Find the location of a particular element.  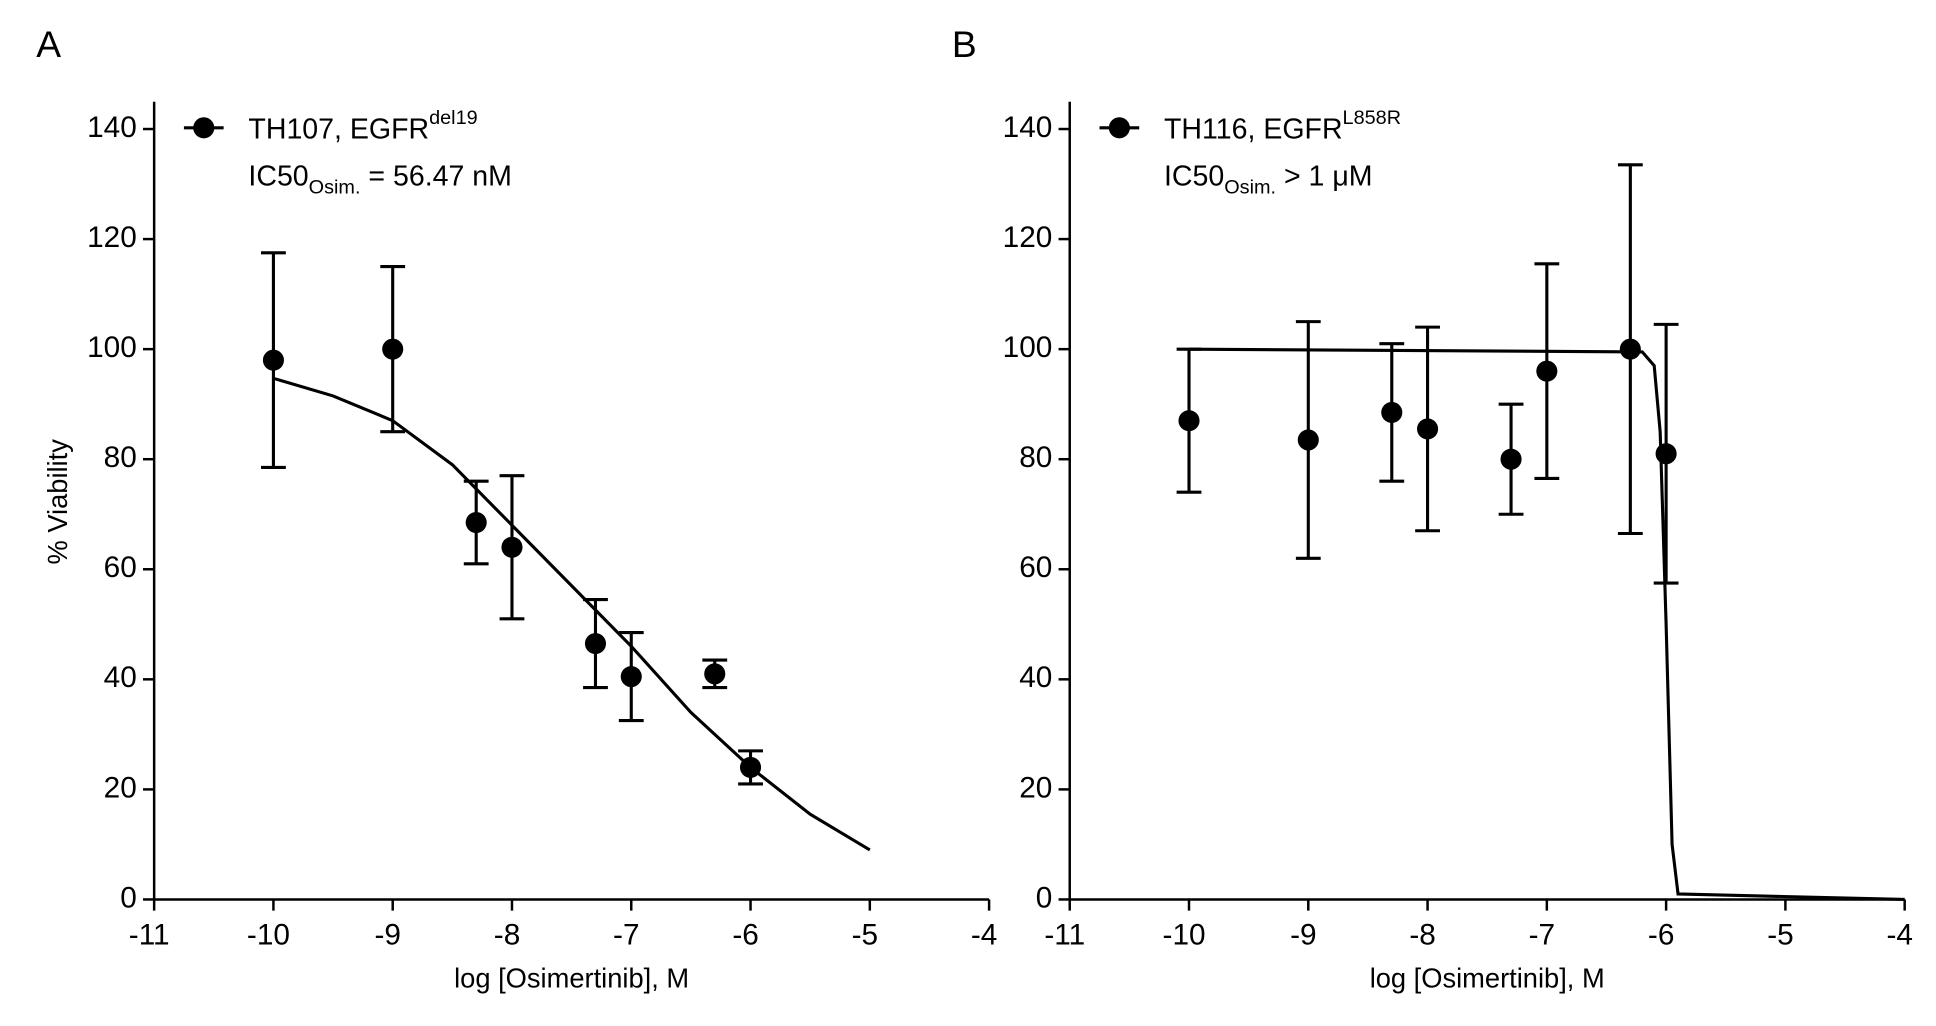

legend-label: TH116, EGFRL858R is located at coordinates (1282, 125).